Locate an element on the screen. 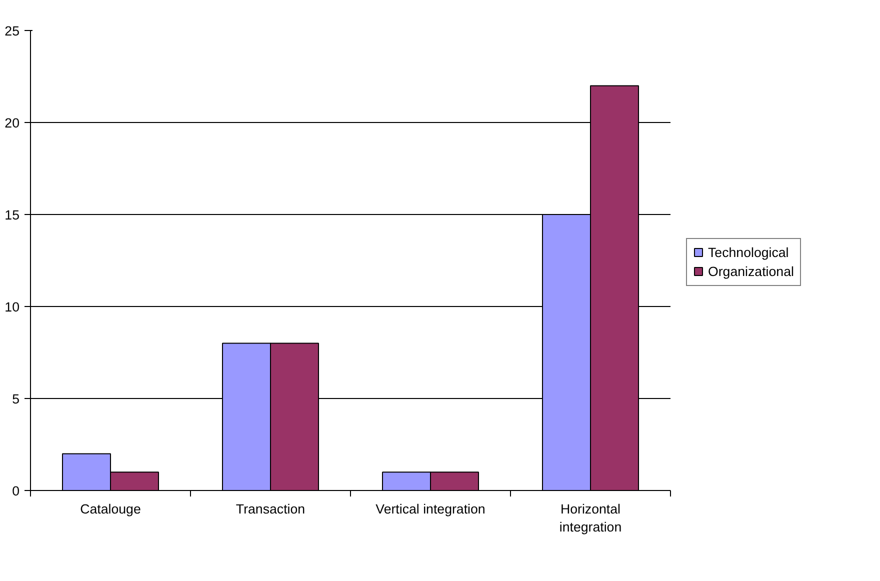  x-tick-label: Horizontal integration is located at coordinates (590, 518).